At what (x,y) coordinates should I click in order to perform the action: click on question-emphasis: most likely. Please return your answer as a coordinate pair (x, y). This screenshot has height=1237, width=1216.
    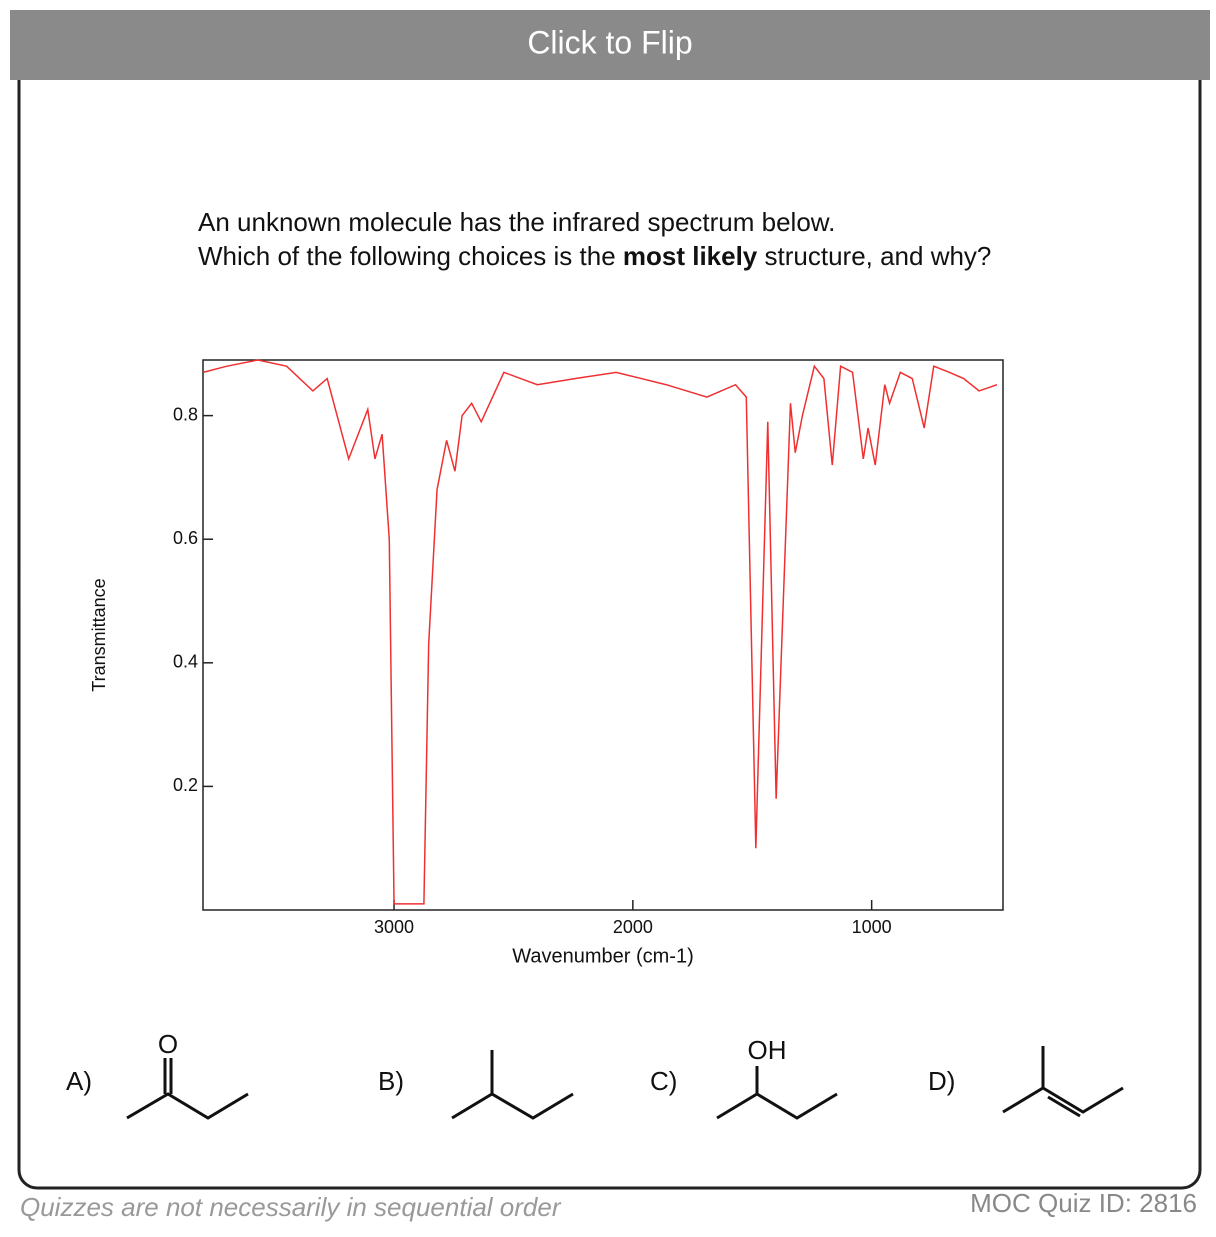
    Looking at the image, I should click on (690, 256).